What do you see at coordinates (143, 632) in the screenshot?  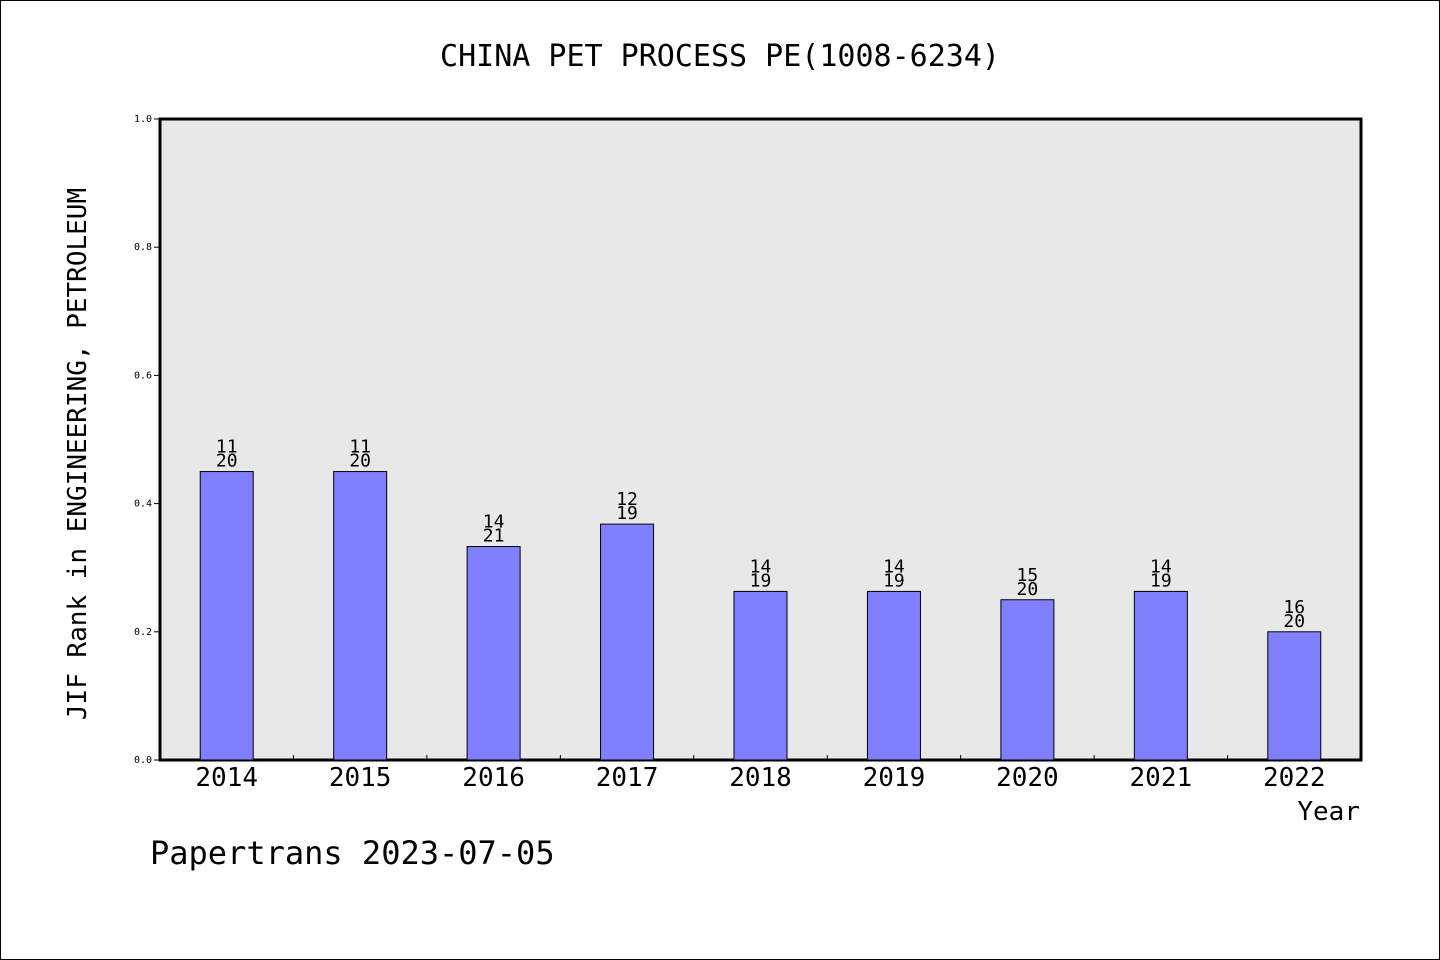 I see `y-tick-label: 0.2` at bounding box center [143, 632].